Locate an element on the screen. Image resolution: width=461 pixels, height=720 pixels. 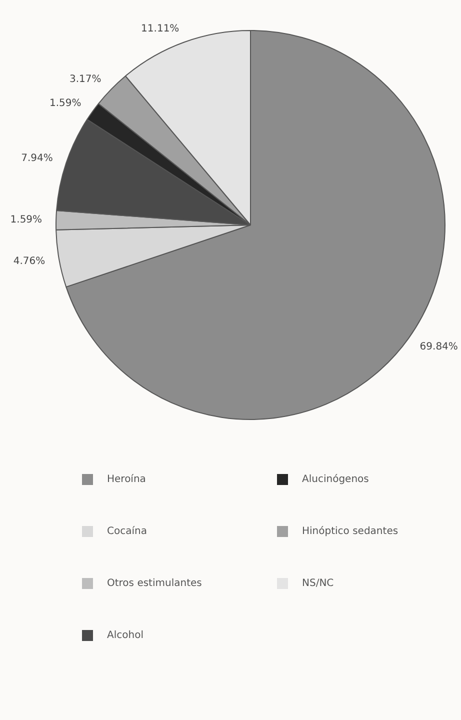
legend-label: Heroína is located at coordinates (126, 479).